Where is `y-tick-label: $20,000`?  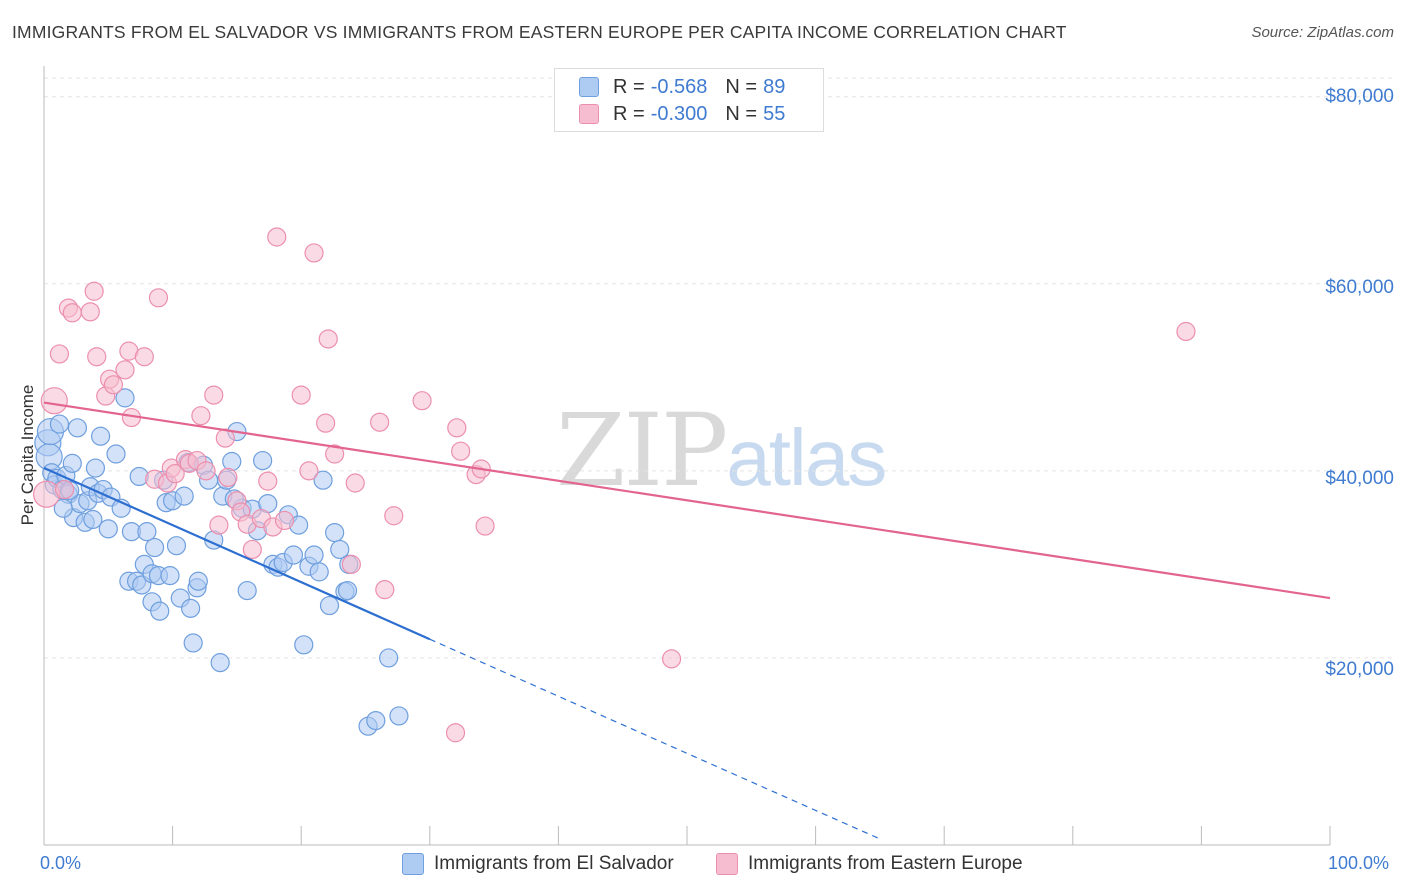
y-tick-label: $20,000 is located at coordinates (1359, 669).